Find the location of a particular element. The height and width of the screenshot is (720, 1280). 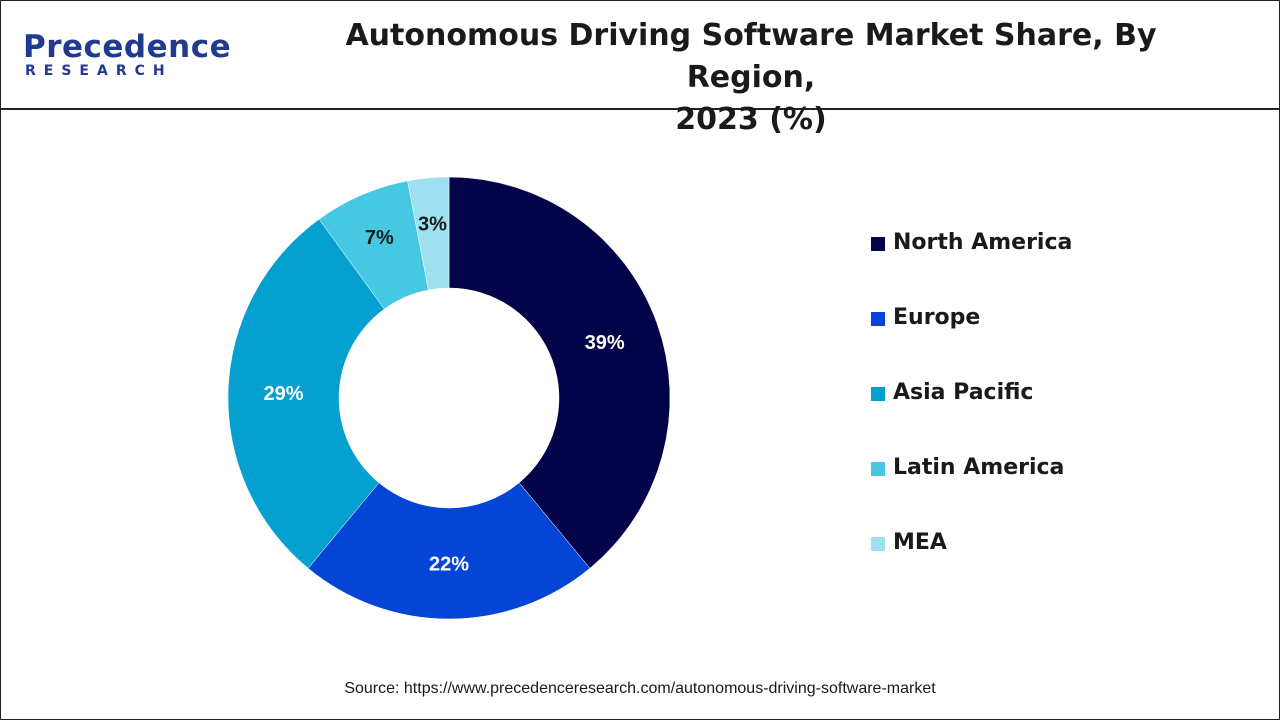

chart-title-line-2: 2023 (%) is located at coordinates (751, 119).